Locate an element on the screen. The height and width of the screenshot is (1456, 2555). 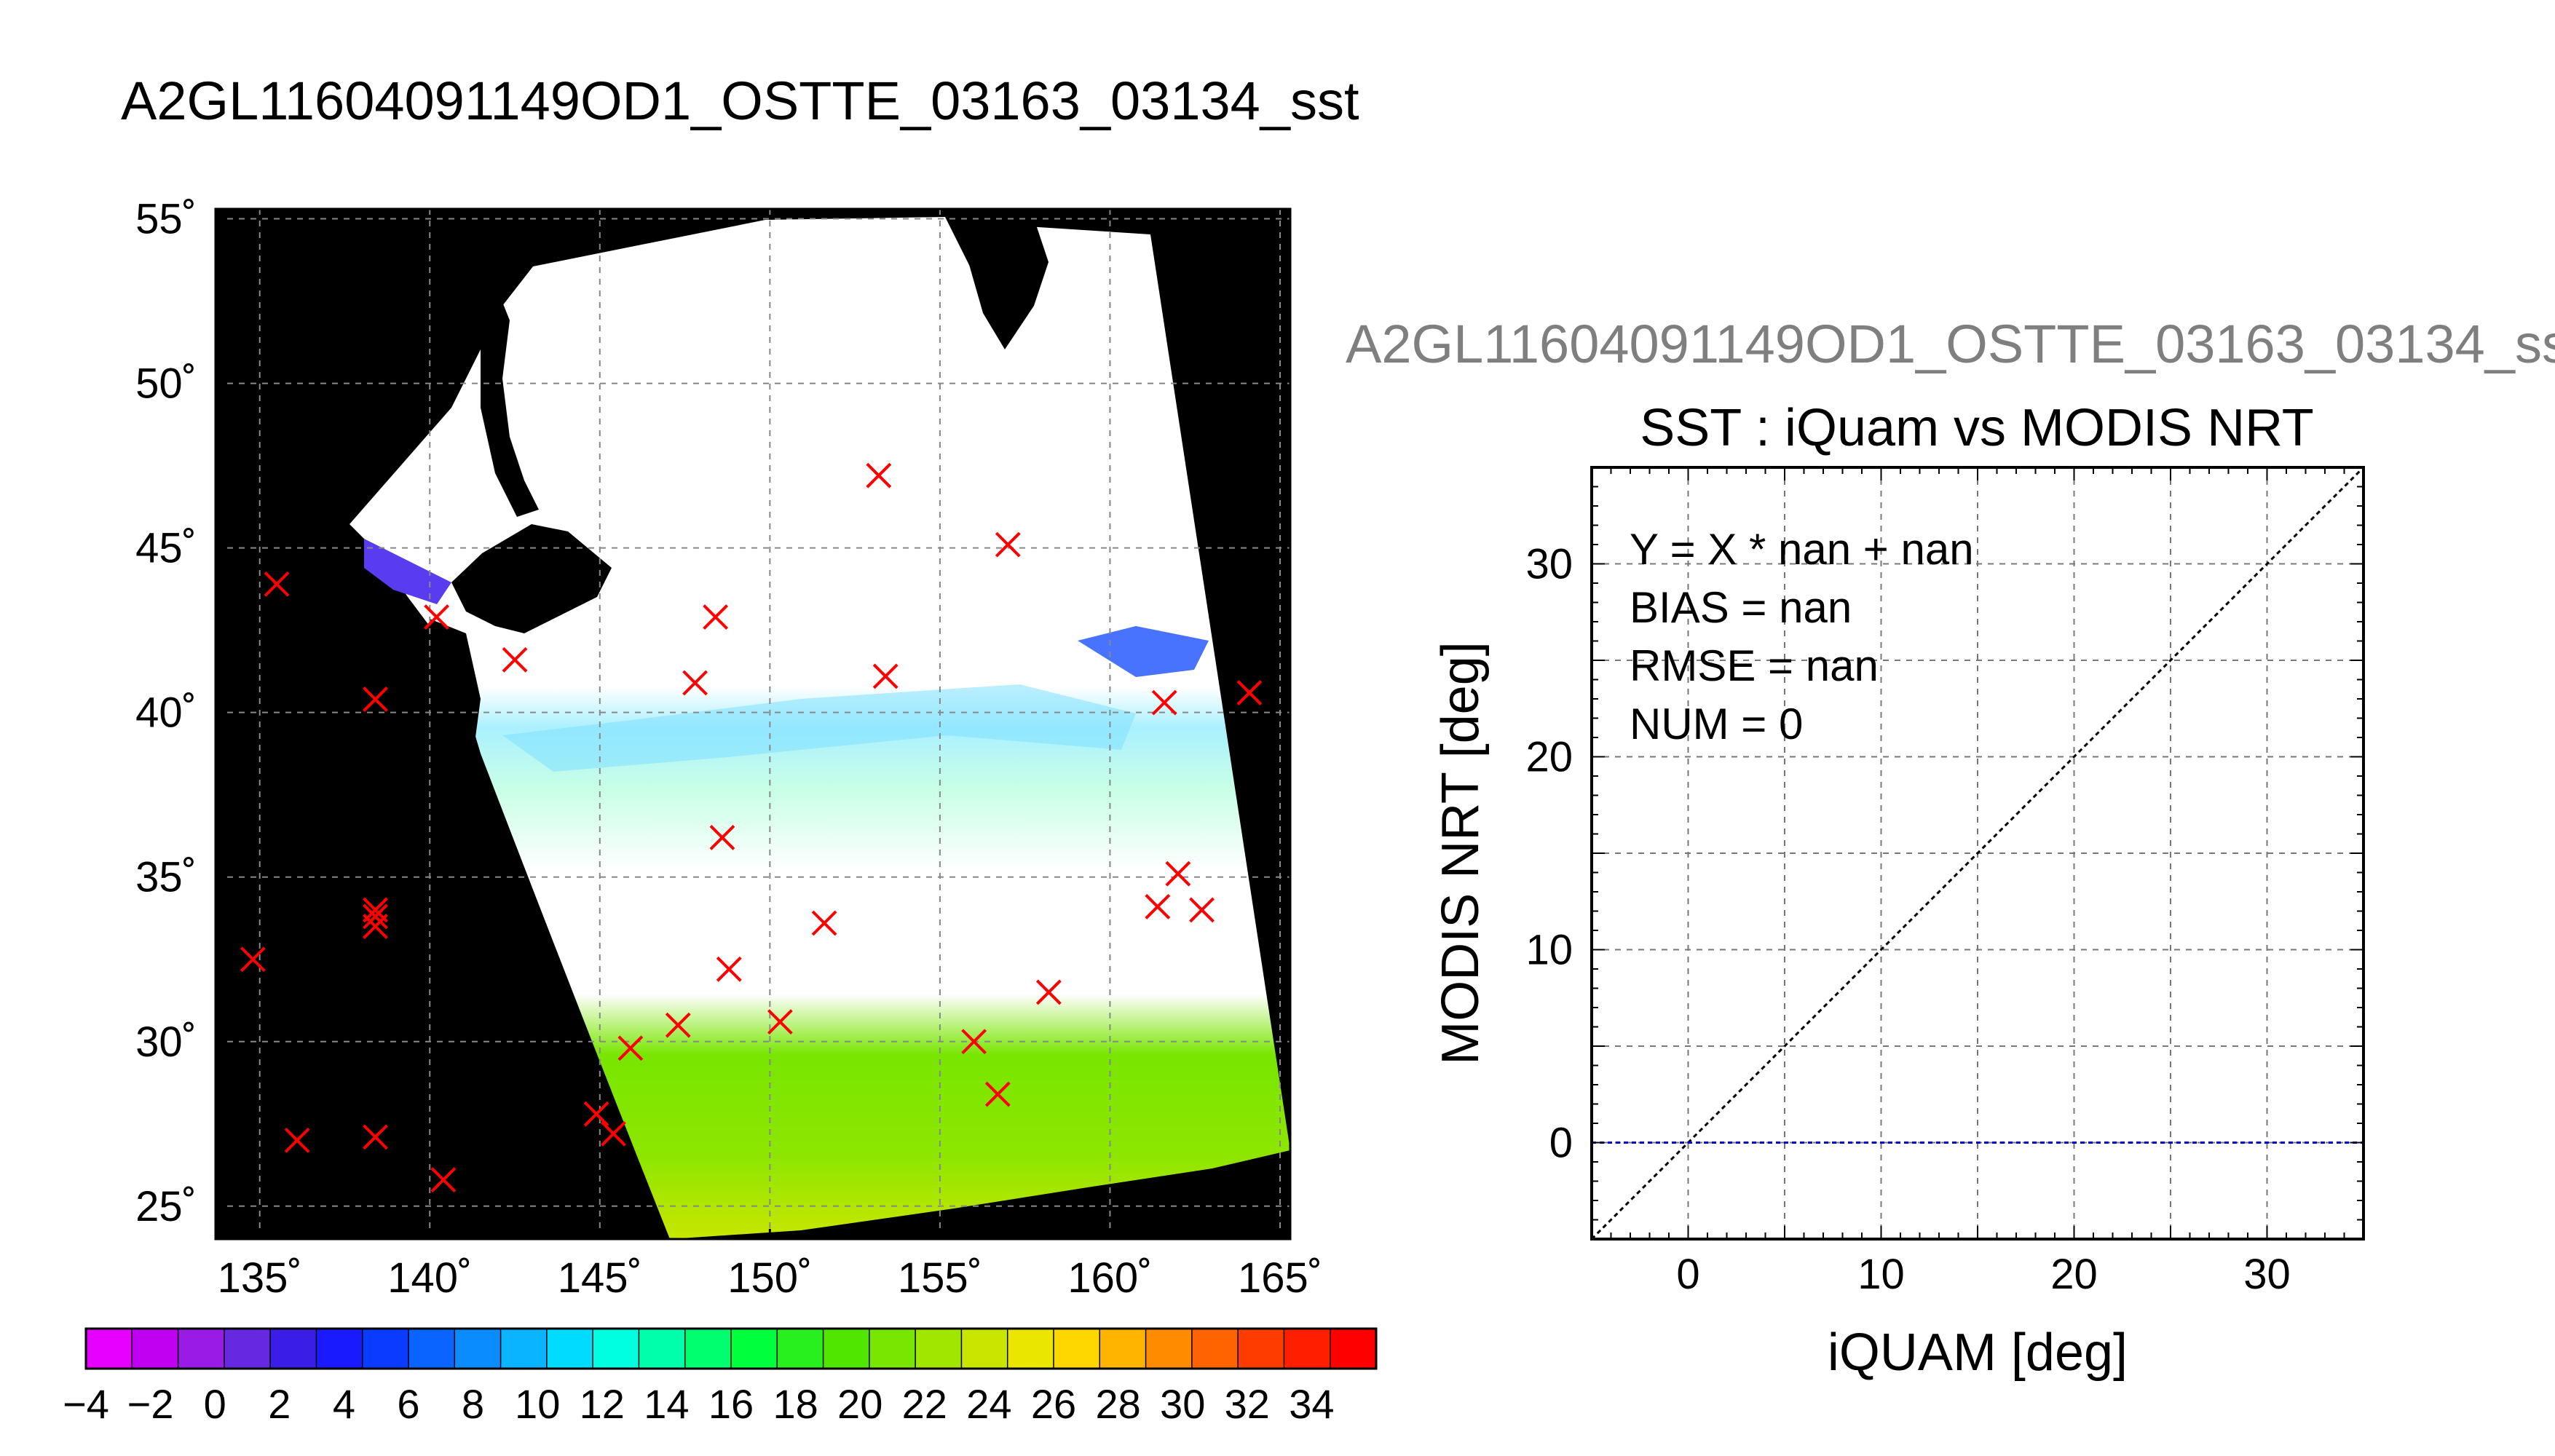
colorbar-label: 2 is located at coordinates (279, 1404).